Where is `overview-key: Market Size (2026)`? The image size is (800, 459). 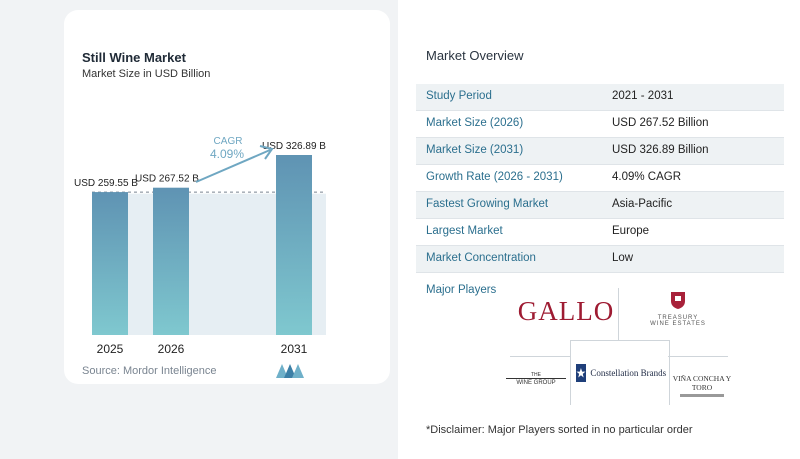 overview-key: Market Size (2026) is located at coordinates (475, 123).